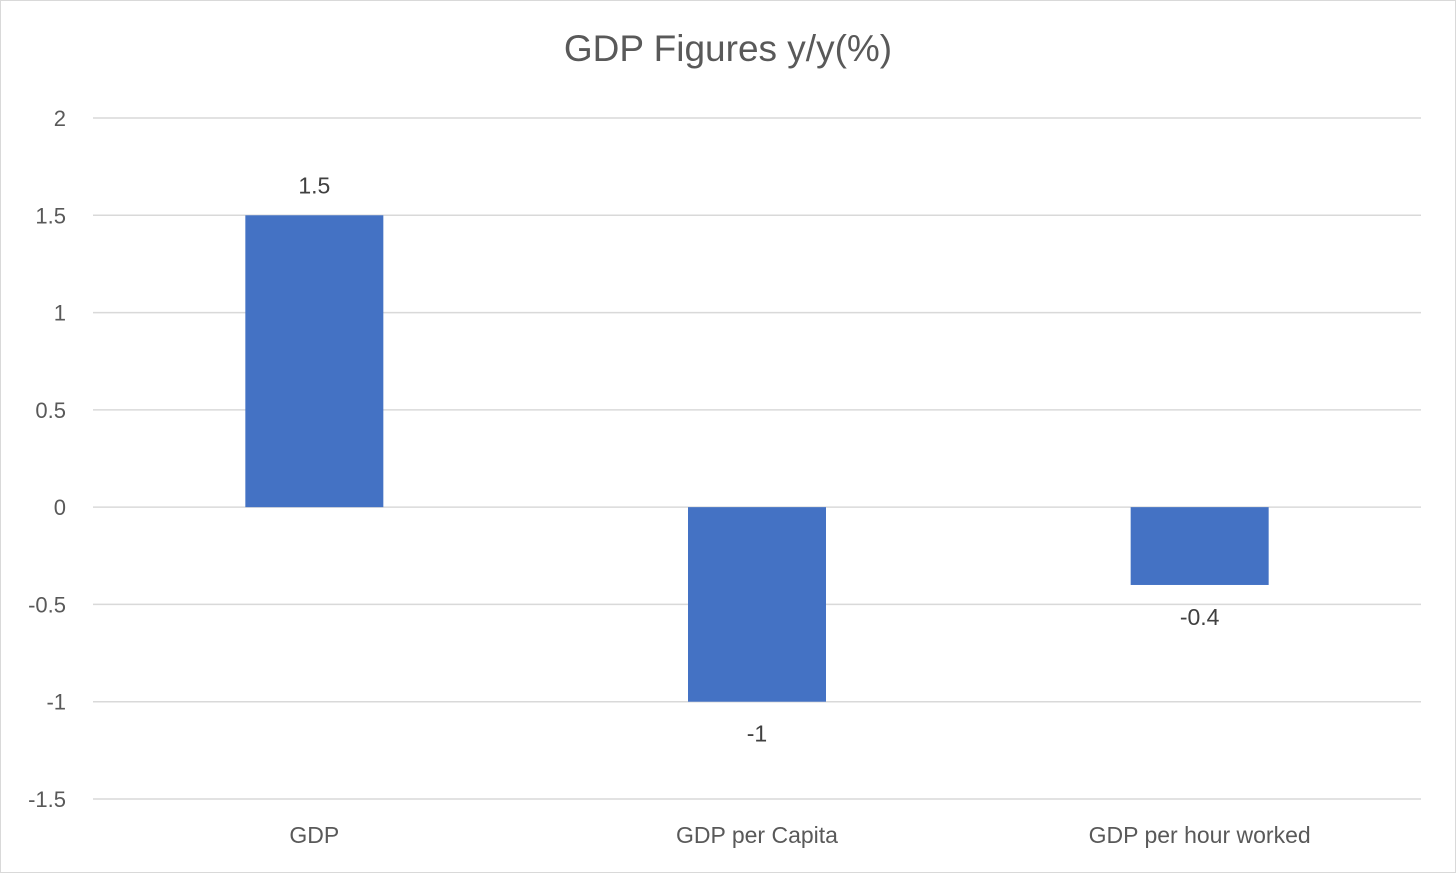 This screenshot has height=873, width=1456. What do you see at coordinates (314, 361) in the screenshot?
I see `bar-gdp` at bounding box center [314, 361].